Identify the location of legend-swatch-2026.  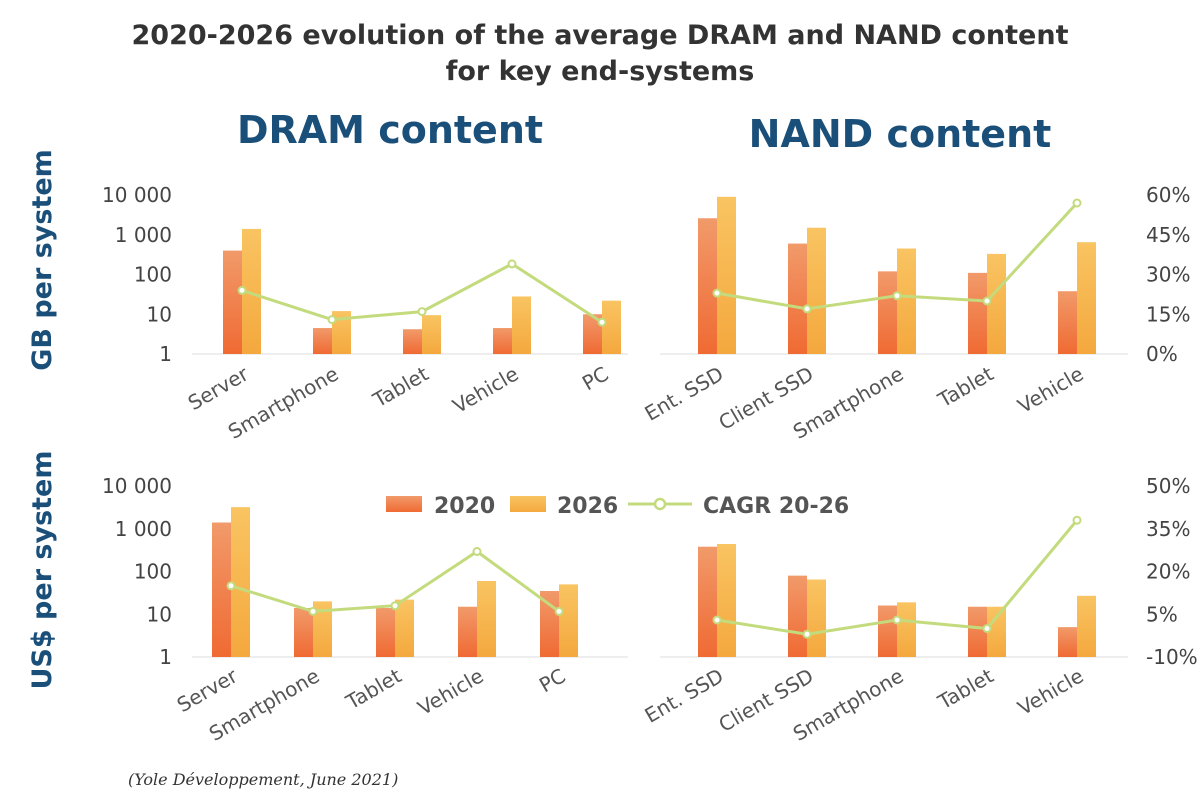
(528, 504).